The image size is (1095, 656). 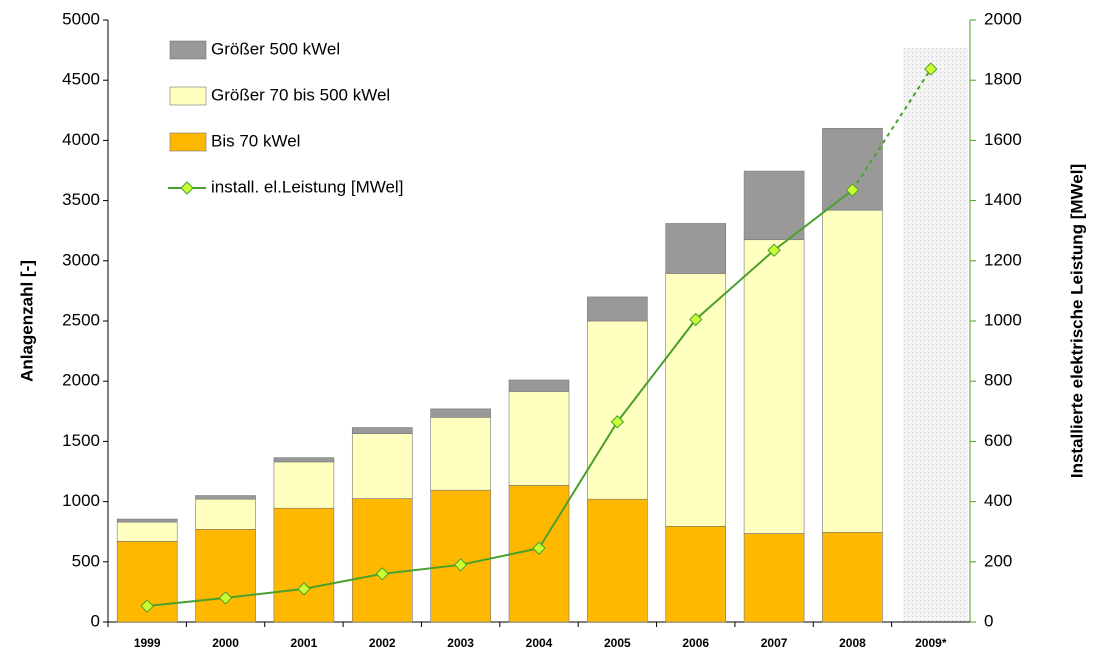 What do you see at coordinates (95, 620) in the screenshot?
I see `y-tick-label: 0` at bounding box center [95, 620].